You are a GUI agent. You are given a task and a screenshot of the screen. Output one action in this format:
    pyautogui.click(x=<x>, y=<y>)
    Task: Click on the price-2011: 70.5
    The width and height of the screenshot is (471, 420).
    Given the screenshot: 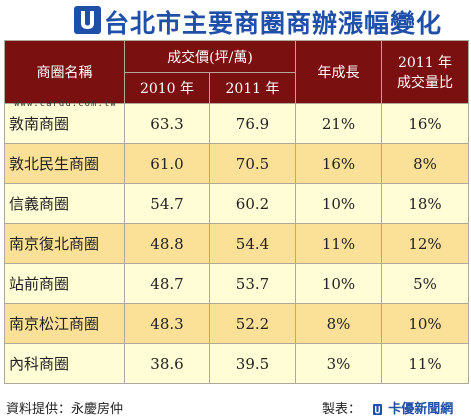 What is the action you would take?
    pyautogui.click(x=252, y=163)
    